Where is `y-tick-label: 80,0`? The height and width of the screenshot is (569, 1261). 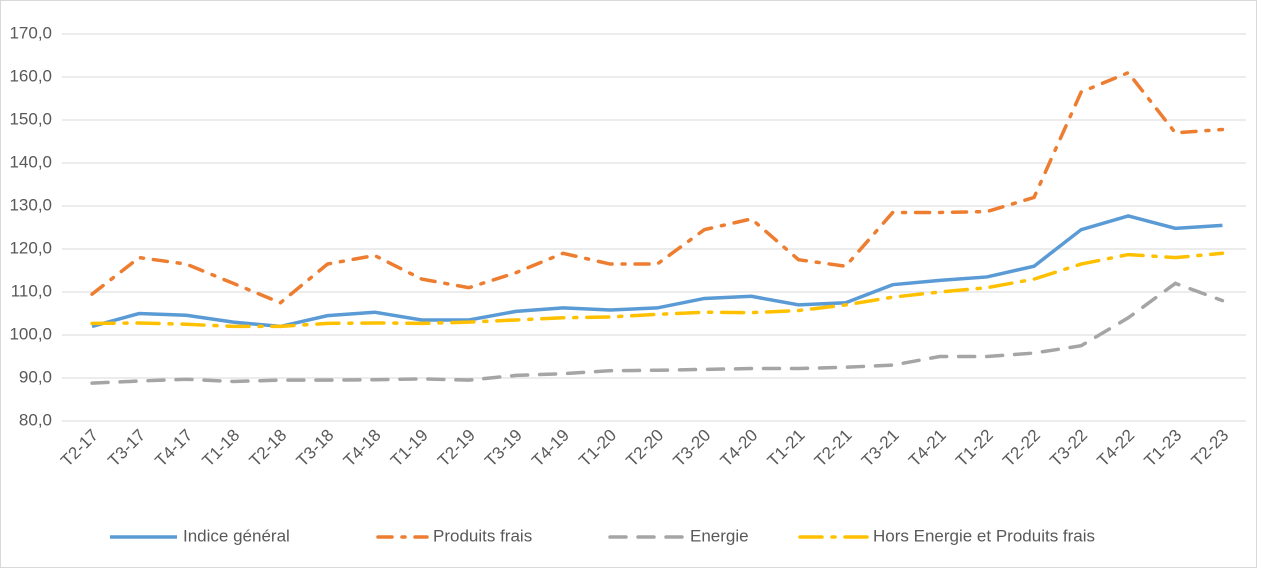
y-tick-label: 80,0 is located at coordinates (35, 419).